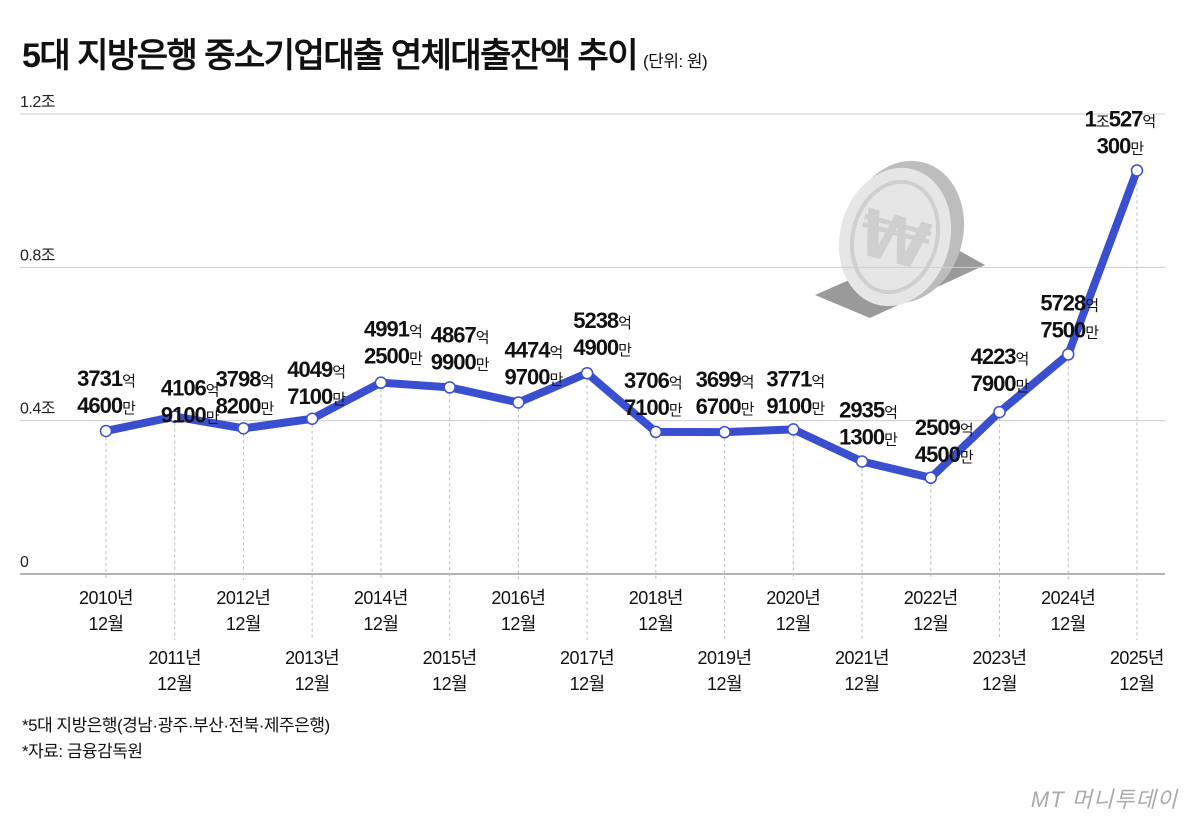 Image resolution: width=1200 pixels, height=819 pixels. Describe the element at coordinates (310, 369) in the screenshot. I see `data-label-number: 4049` at that location.